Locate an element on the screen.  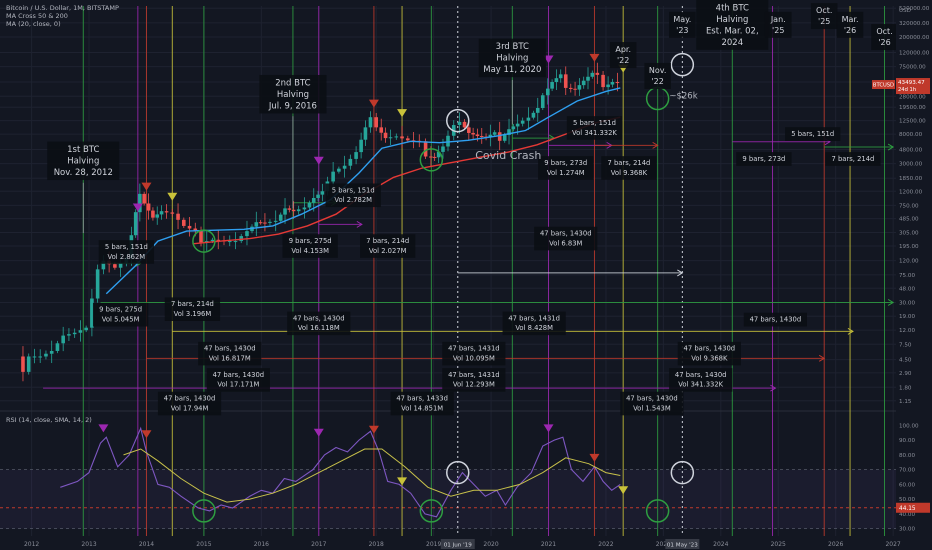
rsi-line is located at coordinates (340, 472).